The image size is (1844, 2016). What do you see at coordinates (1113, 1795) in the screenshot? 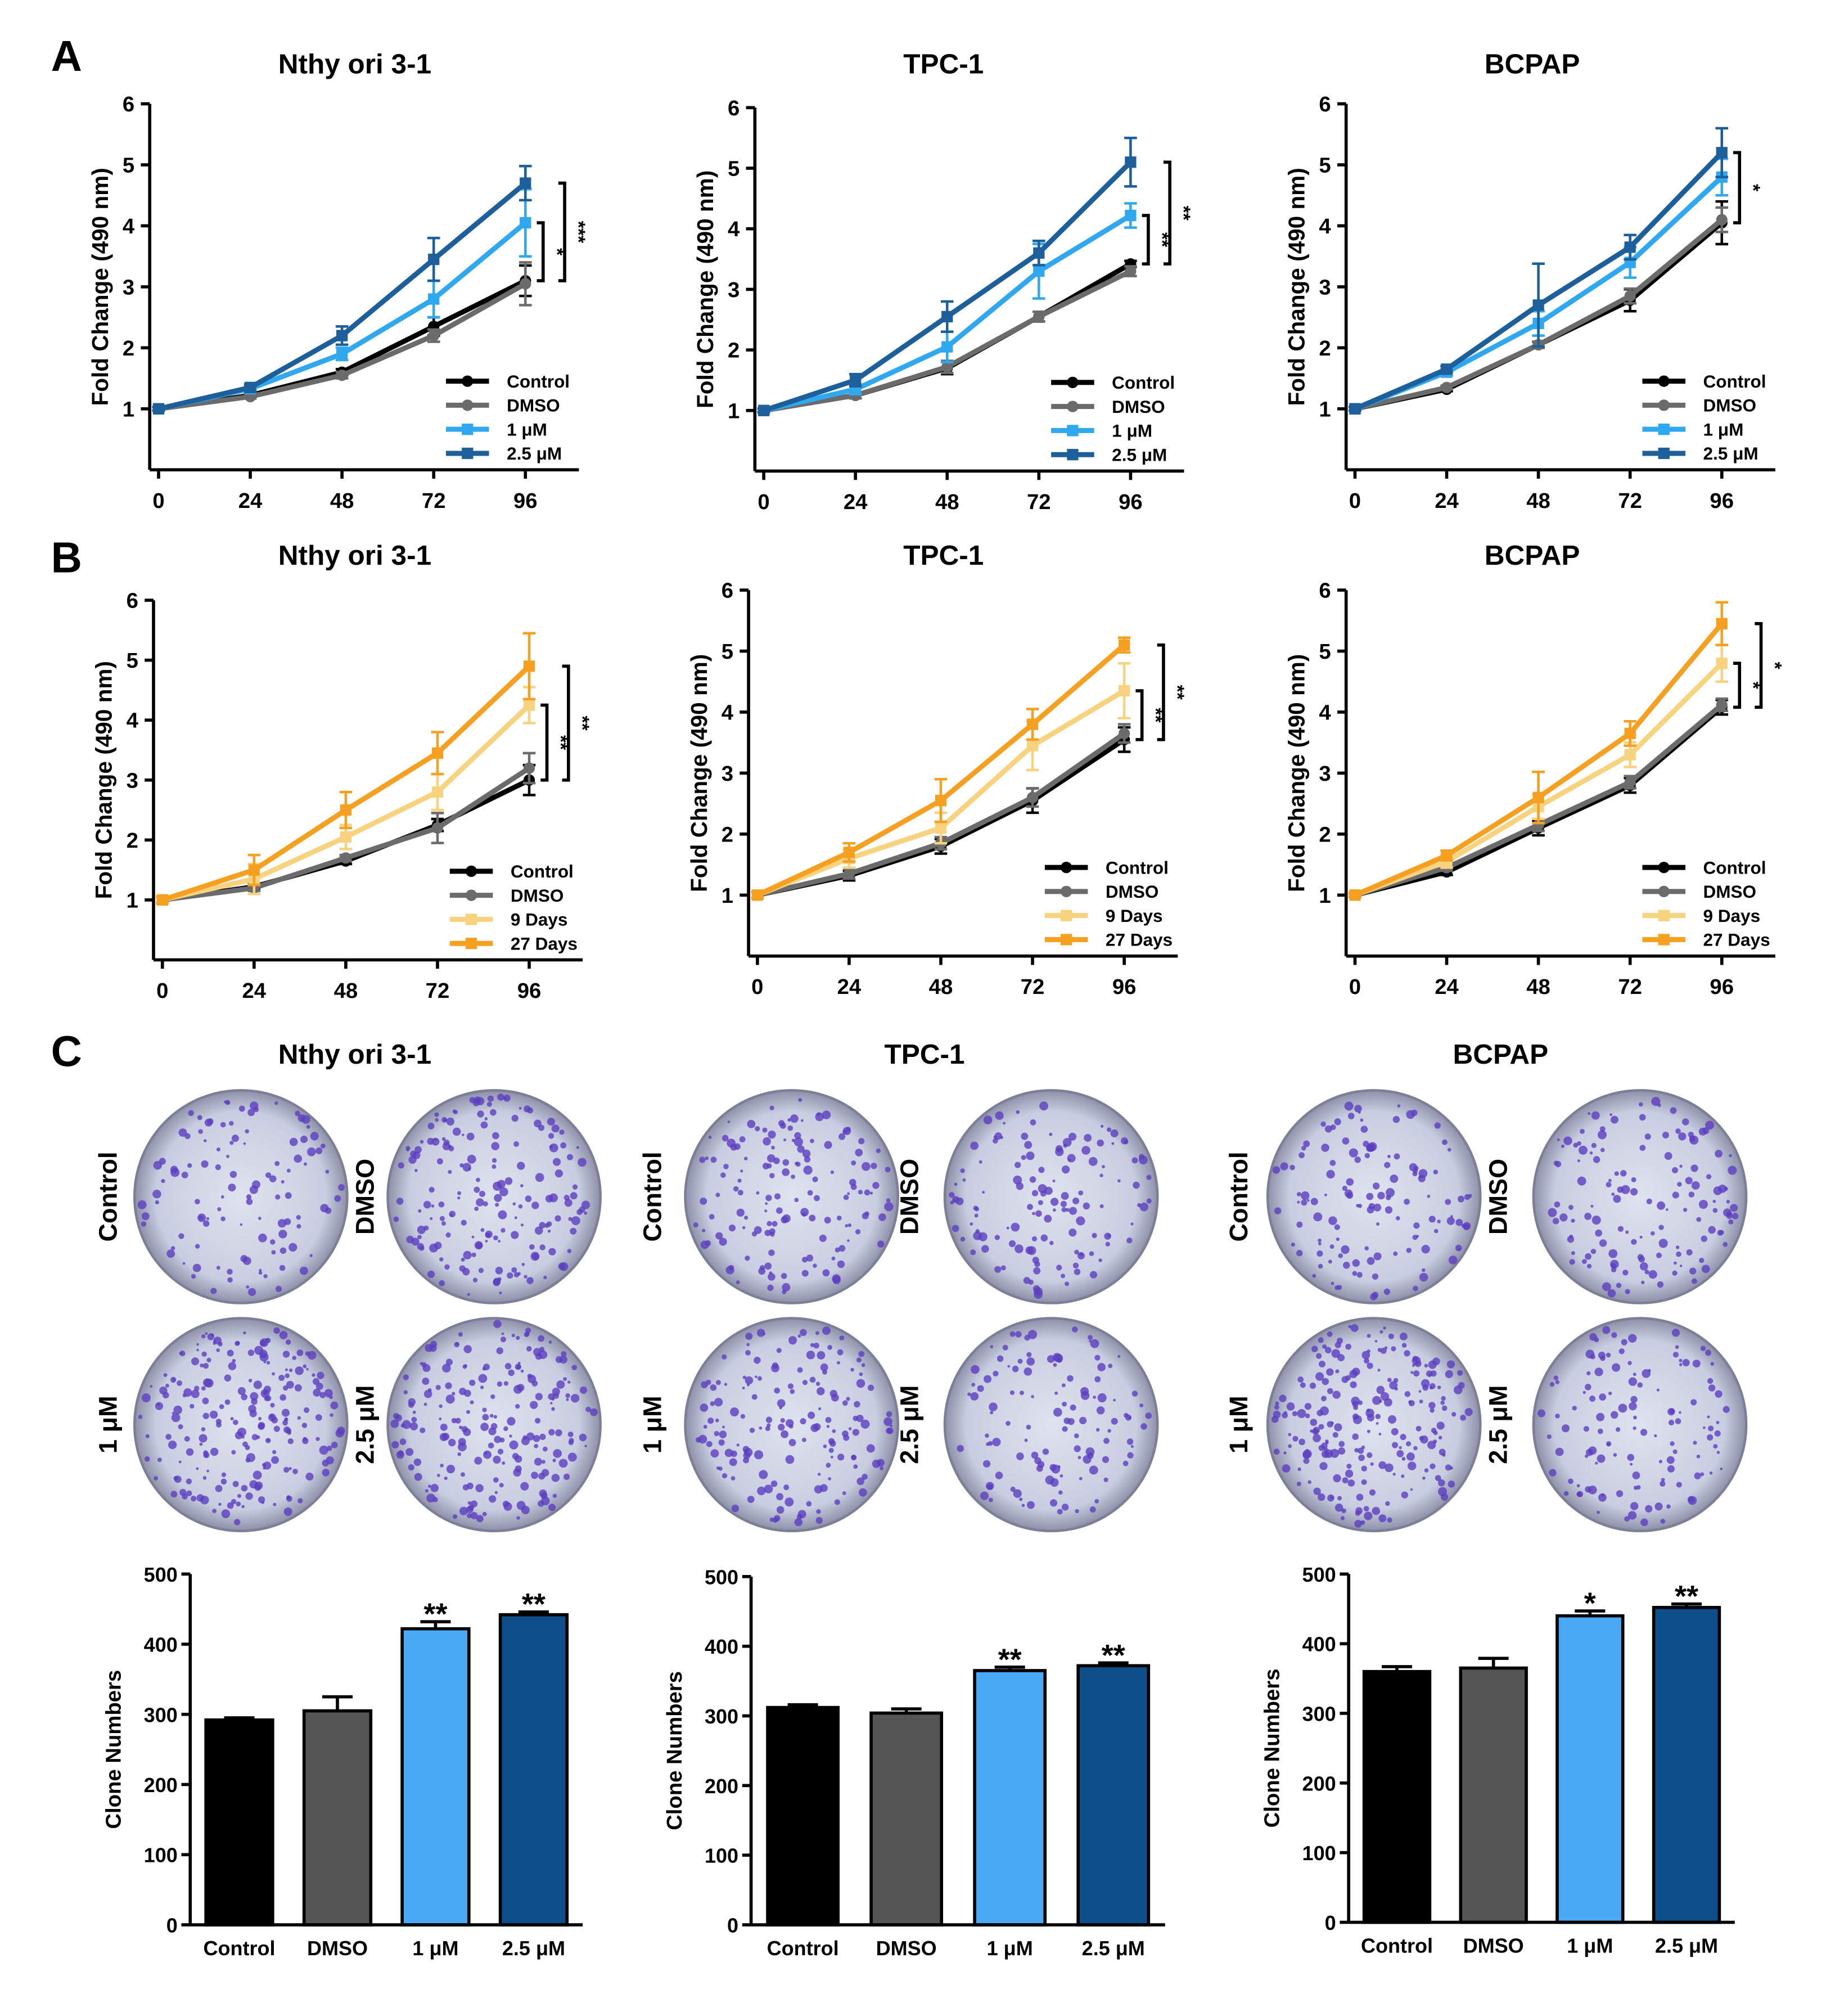
I see `bar` at bounding box center [1113, 1795].